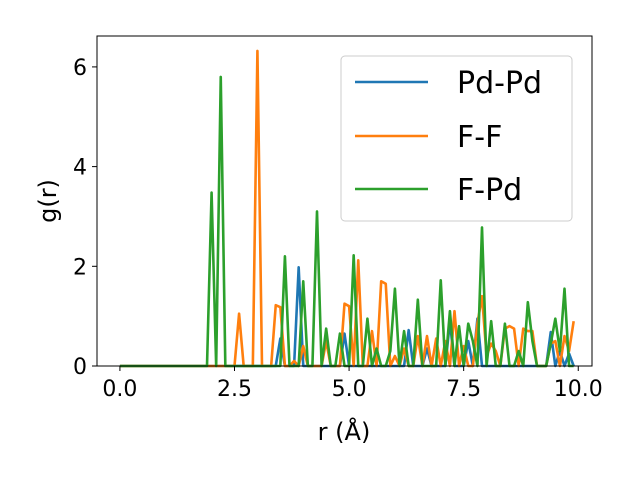 This screenshot has width=640, height=480. I want to click on x-tick-label: 7.5, so click(463, 389).